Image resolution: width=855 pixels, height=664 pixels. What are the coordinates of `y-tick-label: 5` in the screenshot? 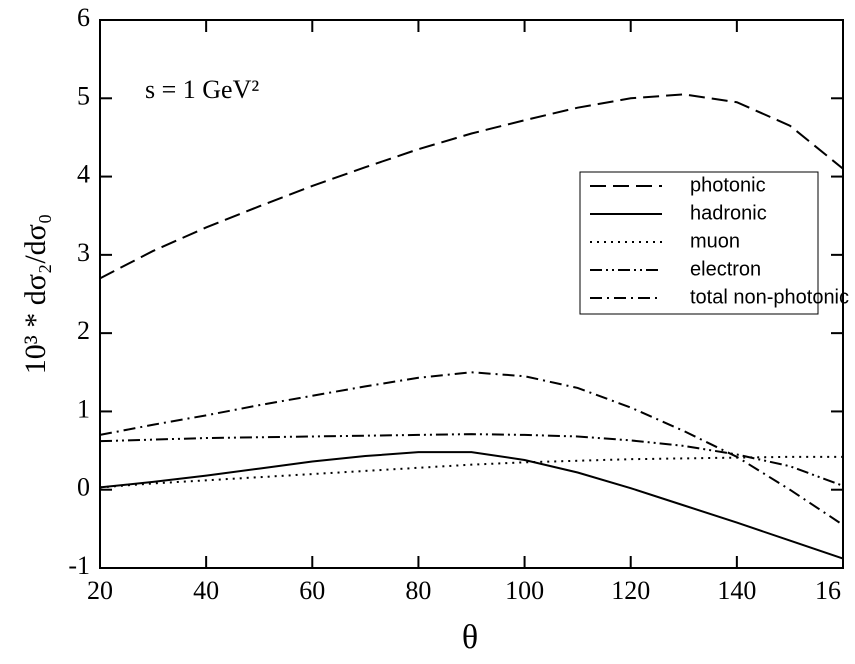 It's located at (83, 95).